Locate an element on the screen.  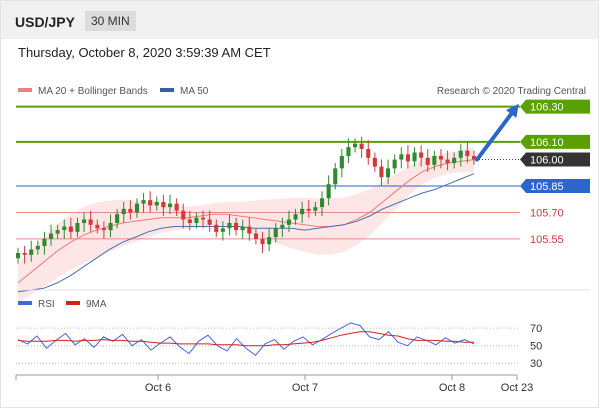
rsi-tick-50: 50 is located at coordinates (536, 347).